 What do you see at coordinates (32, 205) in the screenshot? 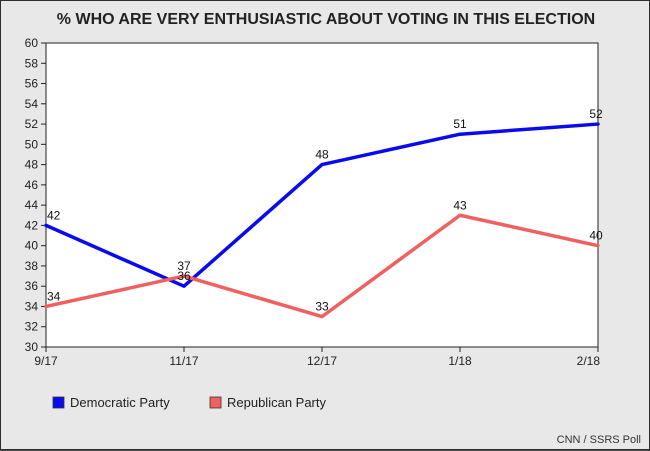
I see `y-tick-label: 44` at bounding box center [32, 205].